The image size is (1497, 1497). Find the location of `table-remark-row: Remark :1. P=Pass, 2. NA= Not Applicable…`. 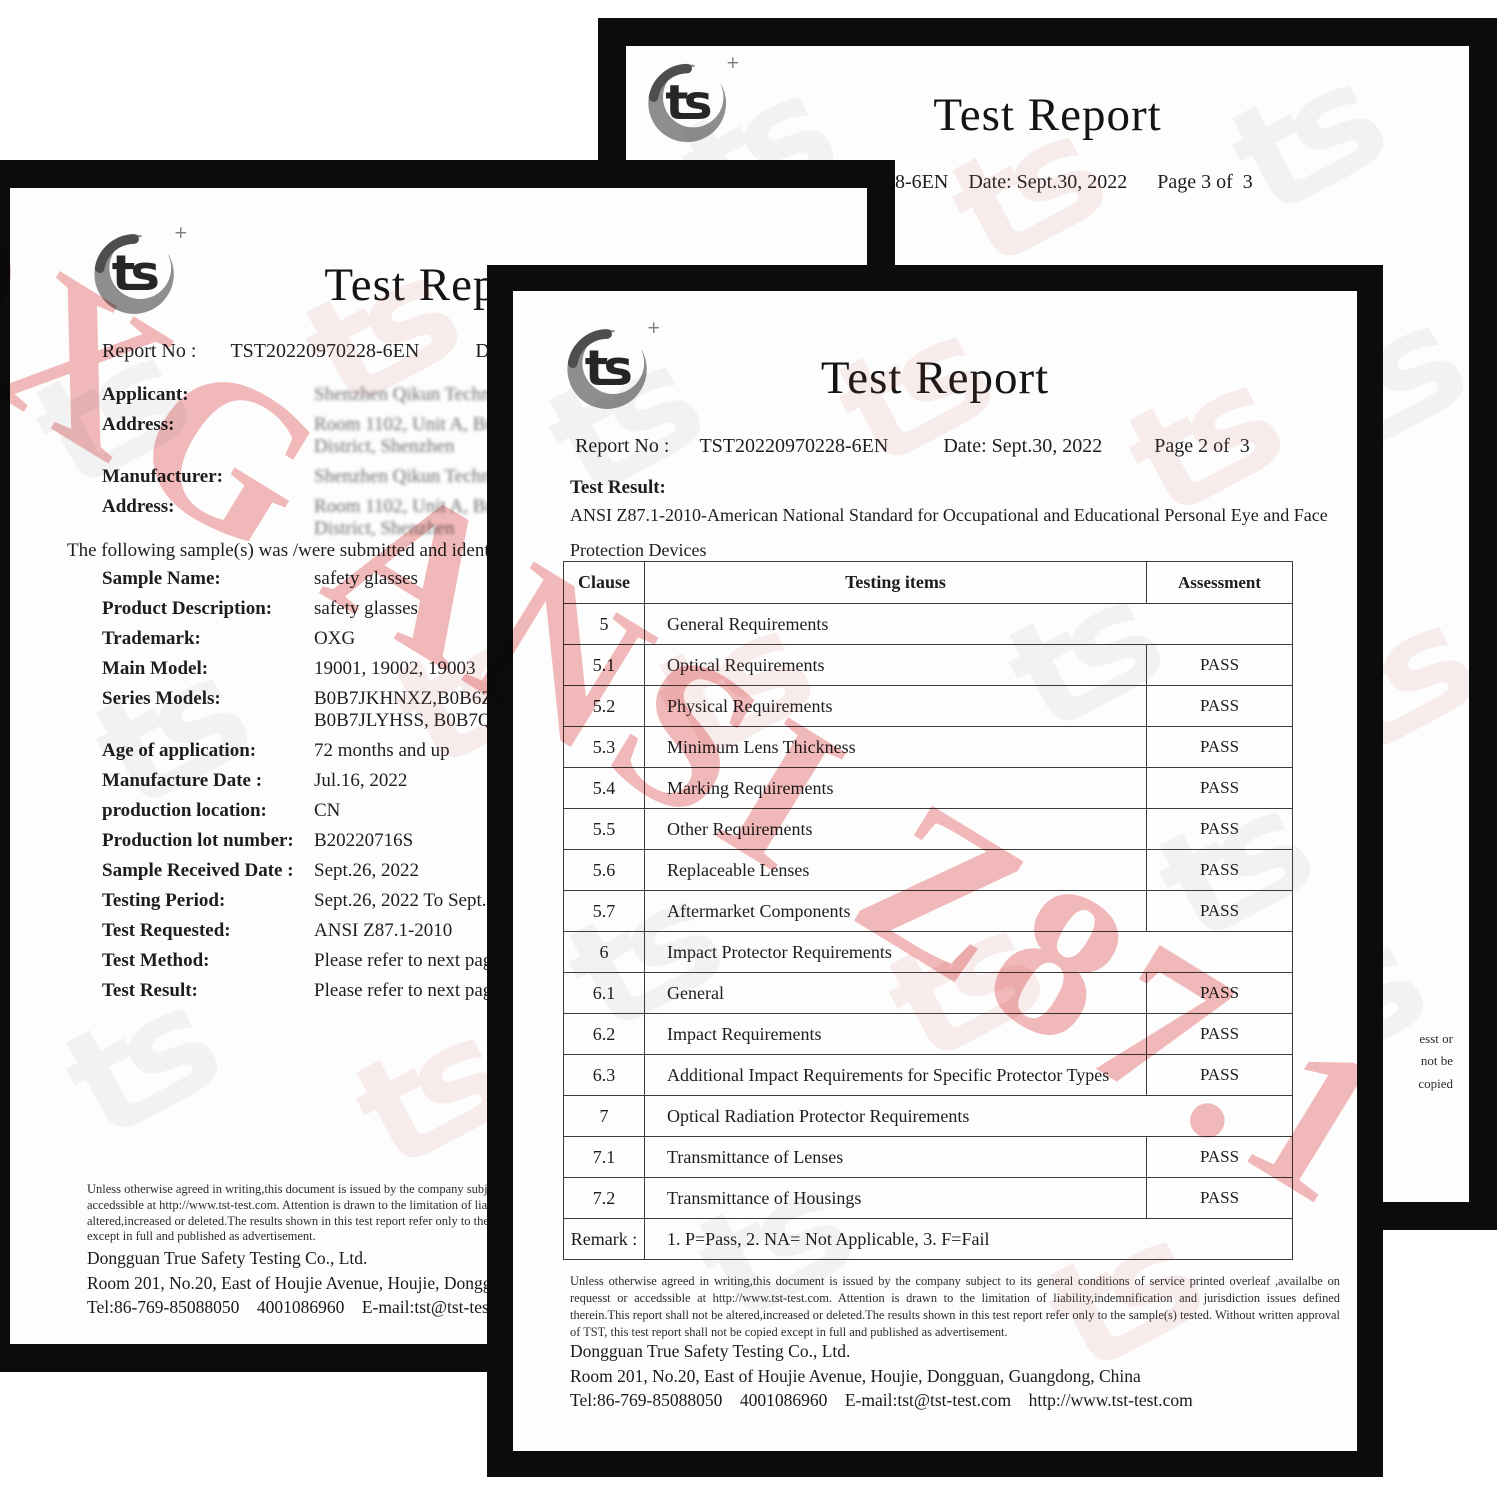

table-remark-row: Remark :1. P=Pass, 2. NA= Not Applicable… is located at coordinates (928, 1239).